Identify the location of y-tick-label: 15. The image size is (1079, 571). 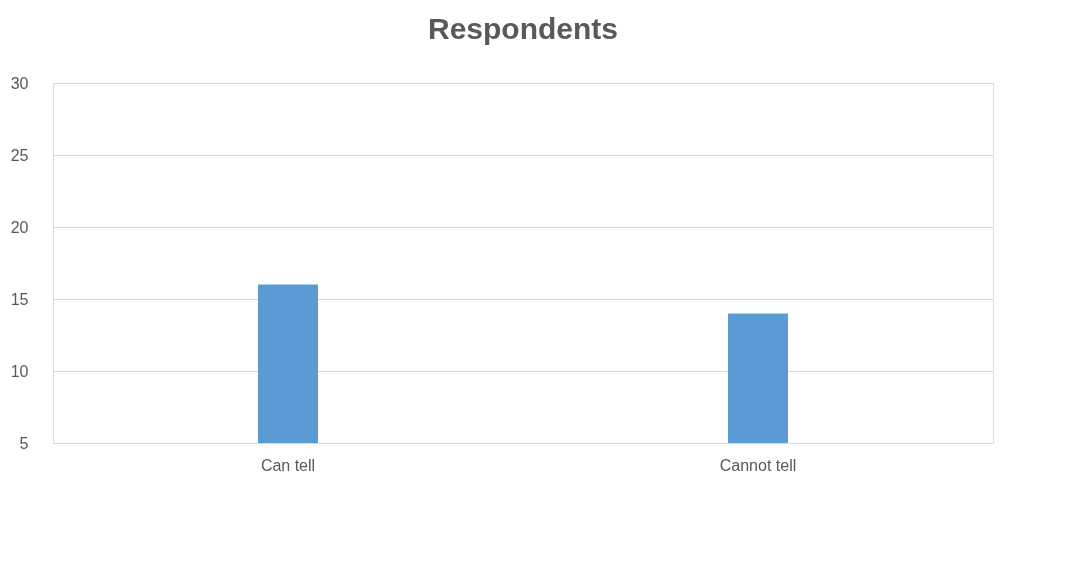
(19, 299).